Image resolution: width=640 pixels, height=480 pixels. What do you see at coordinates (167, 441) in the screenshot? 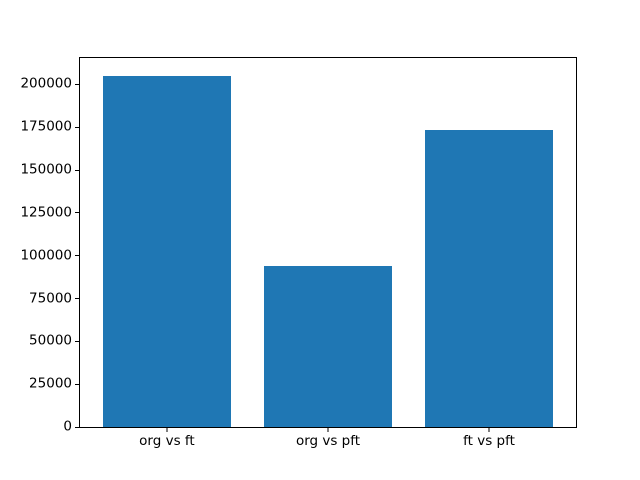
I see `x-tick-label: org vs ft` at bounding box center [167, 441].